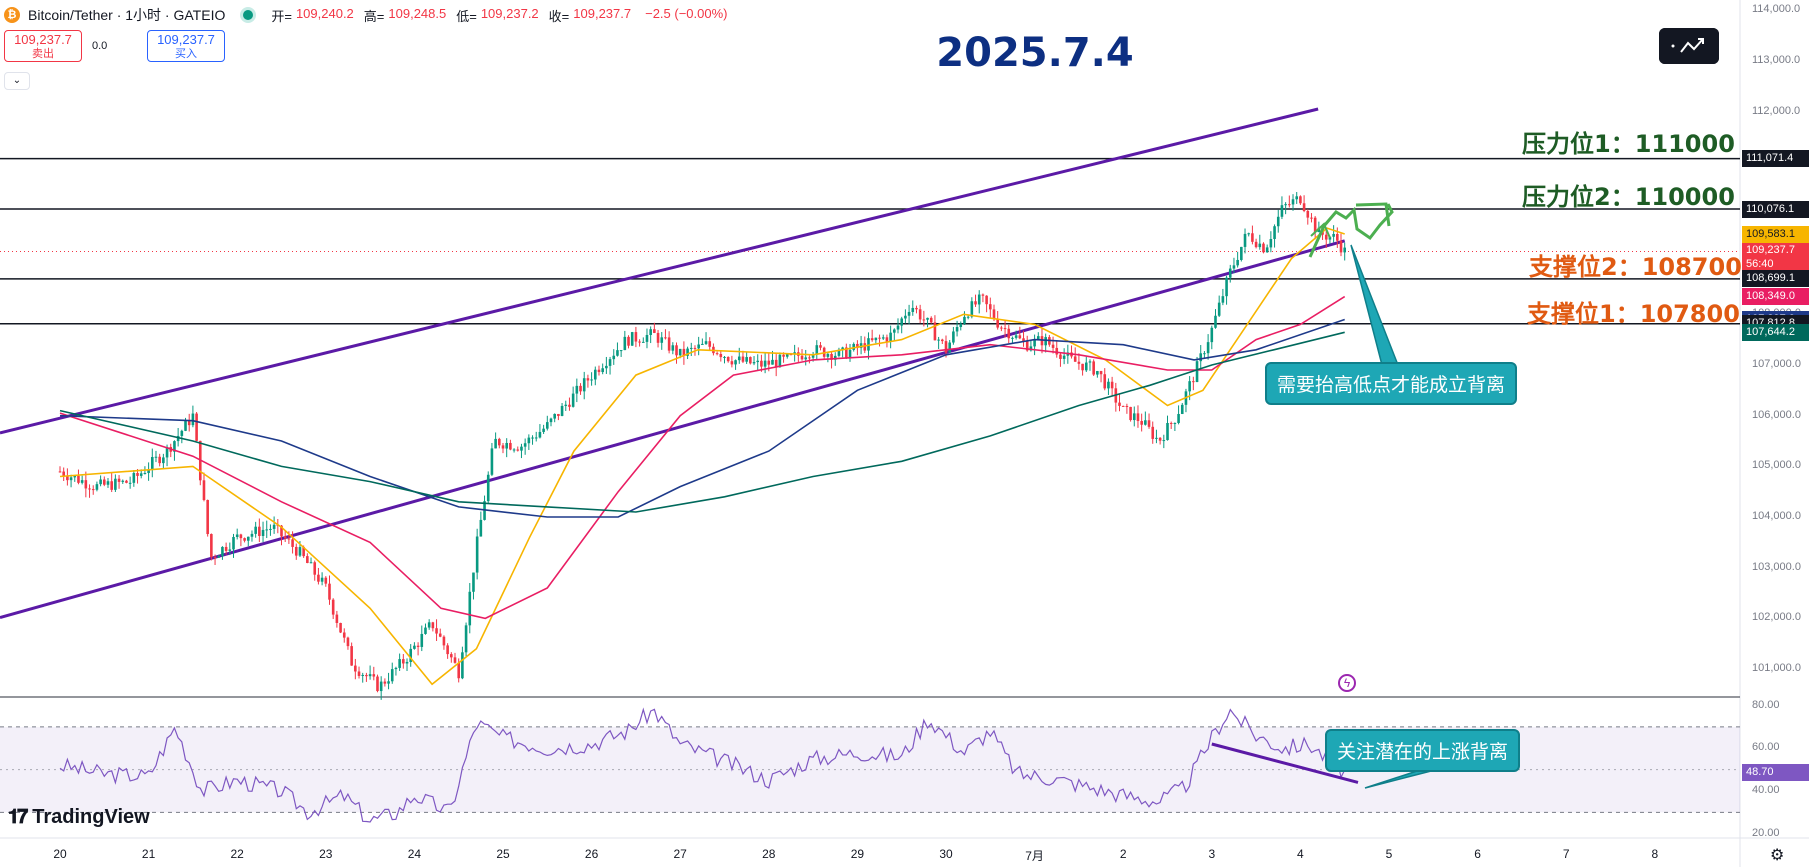 This screenshot has height=867, width=1809. Describe the element at coordinates (1775, 332) in the screenshot. I see `price-tag: 107,644.2` at that location.